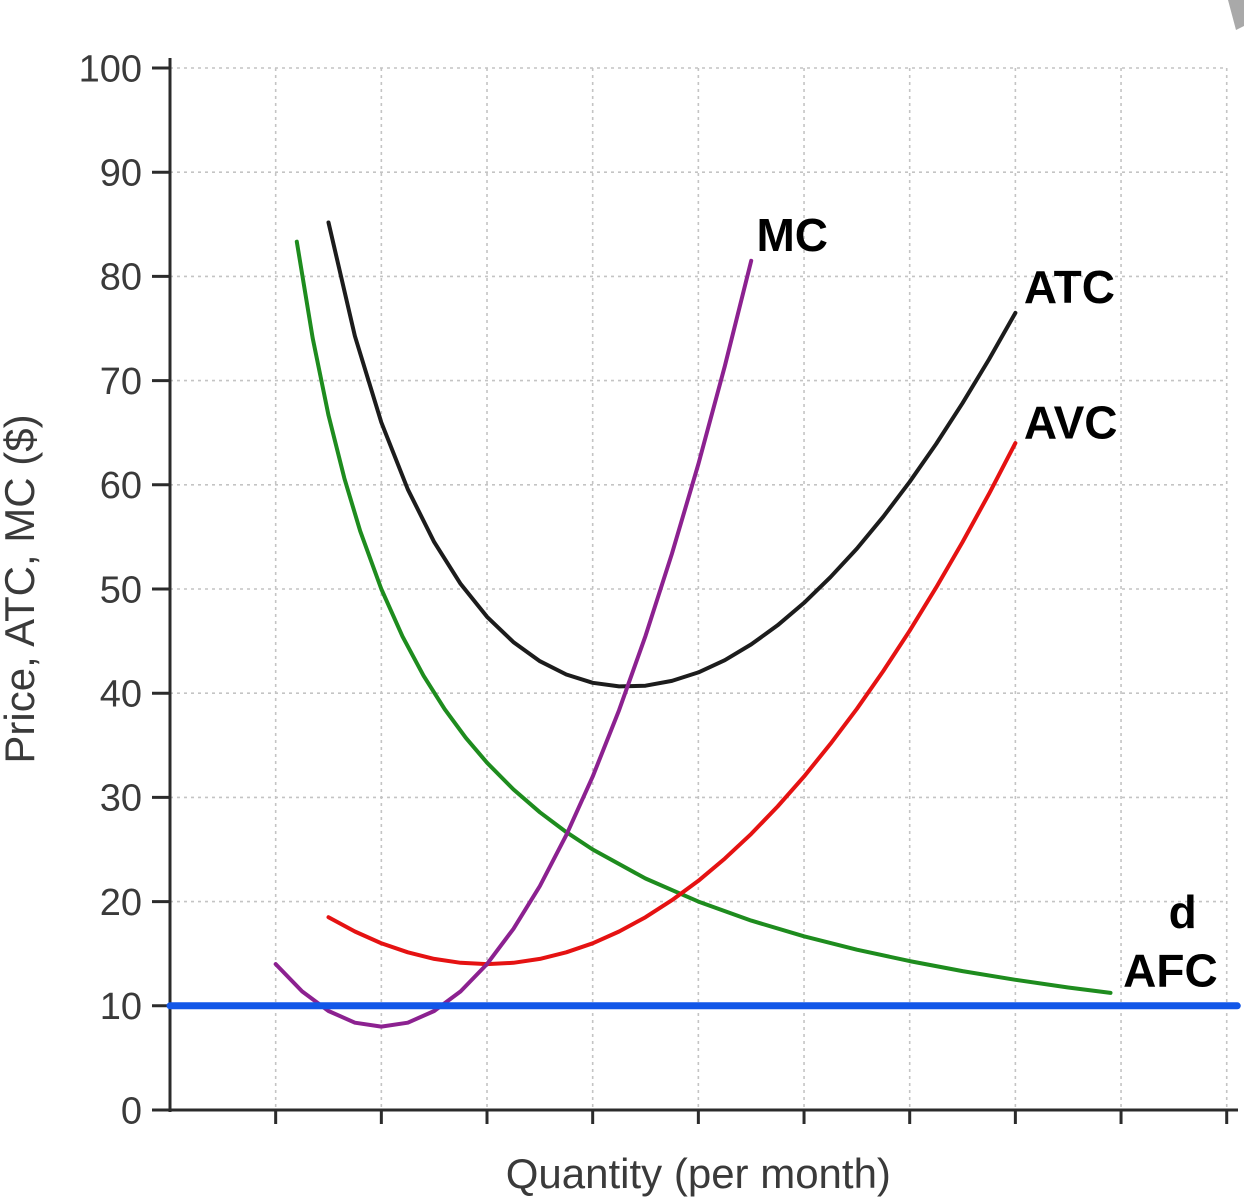 The height and width of the screenshot is (1200, 1244). What do you see at coordinates (110, 69) in the screenshot?
I see `y-tick-label: 100` at bounding box center [110, 69].